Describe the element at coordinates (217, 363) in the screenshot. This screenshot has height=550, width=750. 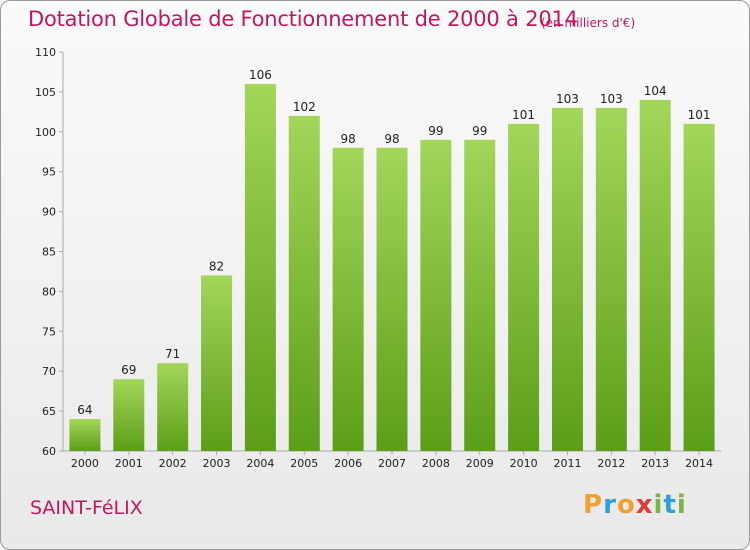
I see `bar-2003` at that location.